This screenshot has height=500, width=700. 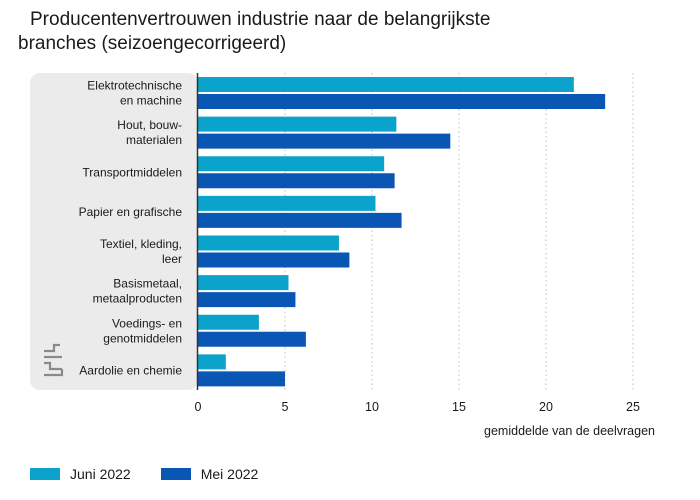 I want to click on legend-item-mei: Mei 2022, so click(x=209, y=474).